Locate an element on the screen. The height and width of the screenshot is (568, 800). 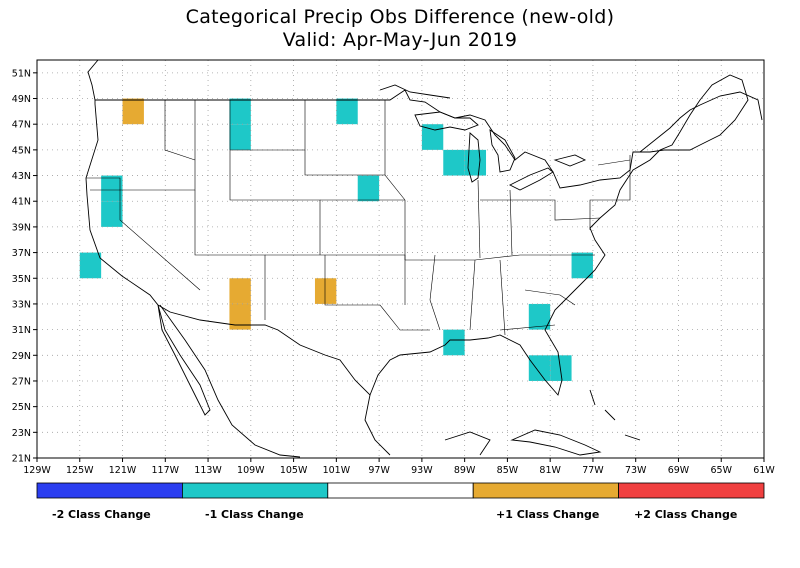
lat-tick-label: 43N is located at coordinates (21, 176).